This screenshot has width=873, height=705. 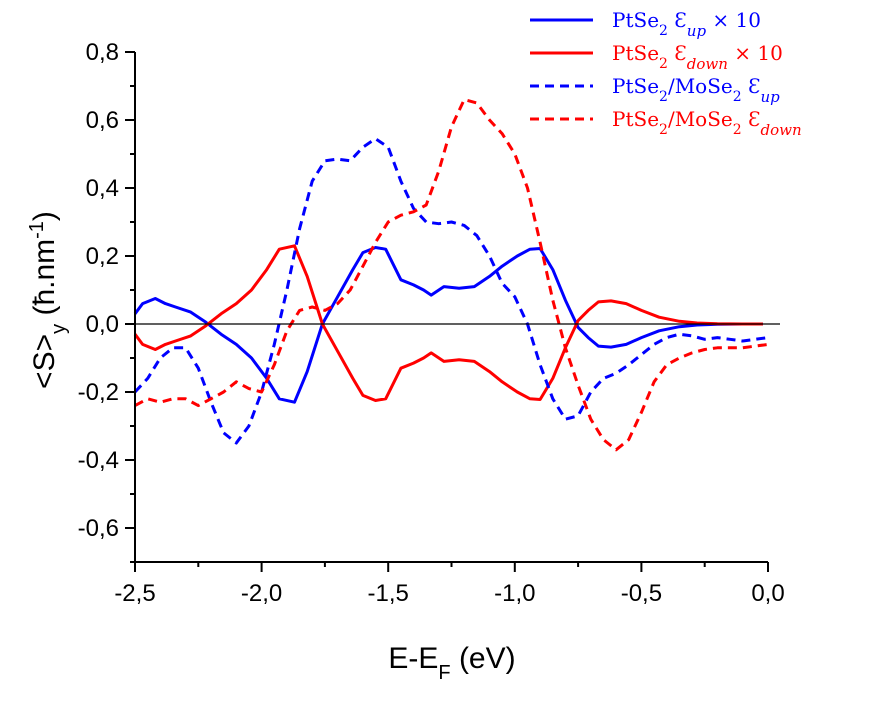 What do you see at coordinates (686, 24) in the screenshot?
I see `legend-label-1: PtSe2 Ɛup × 10` at bounding box center [686, 24].